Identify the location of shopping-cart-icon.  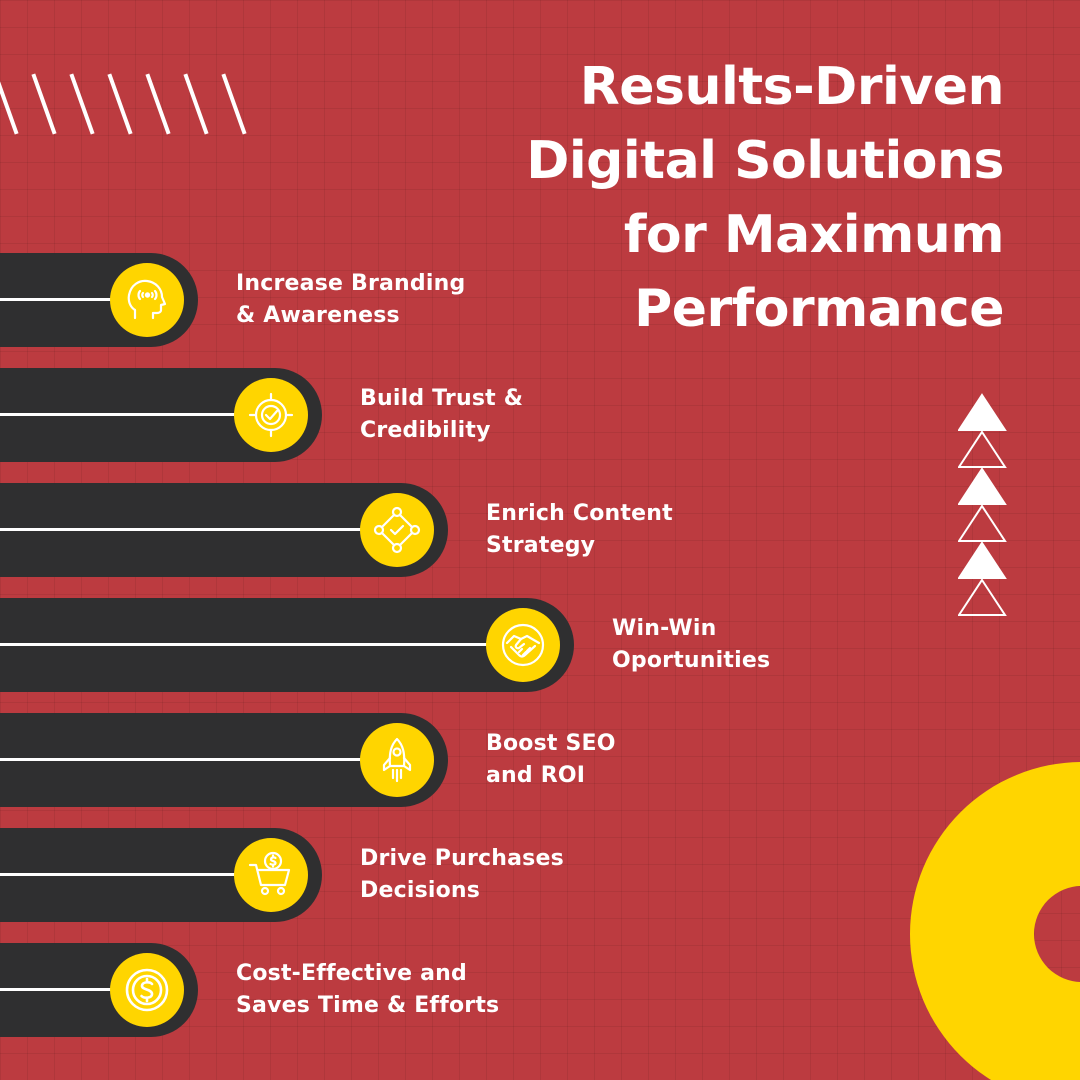
(269, 873).